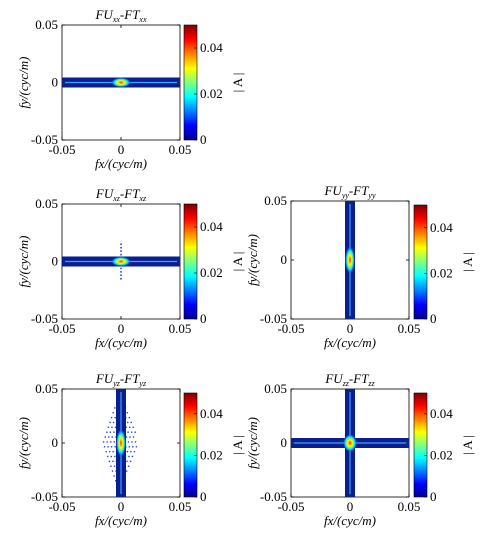 The width and height of the screenshot is (485, 549). Describe the element at coordinates (121, 379) in the screenshot. I see `plot-title-4: FUyz-FTyz` at that location.